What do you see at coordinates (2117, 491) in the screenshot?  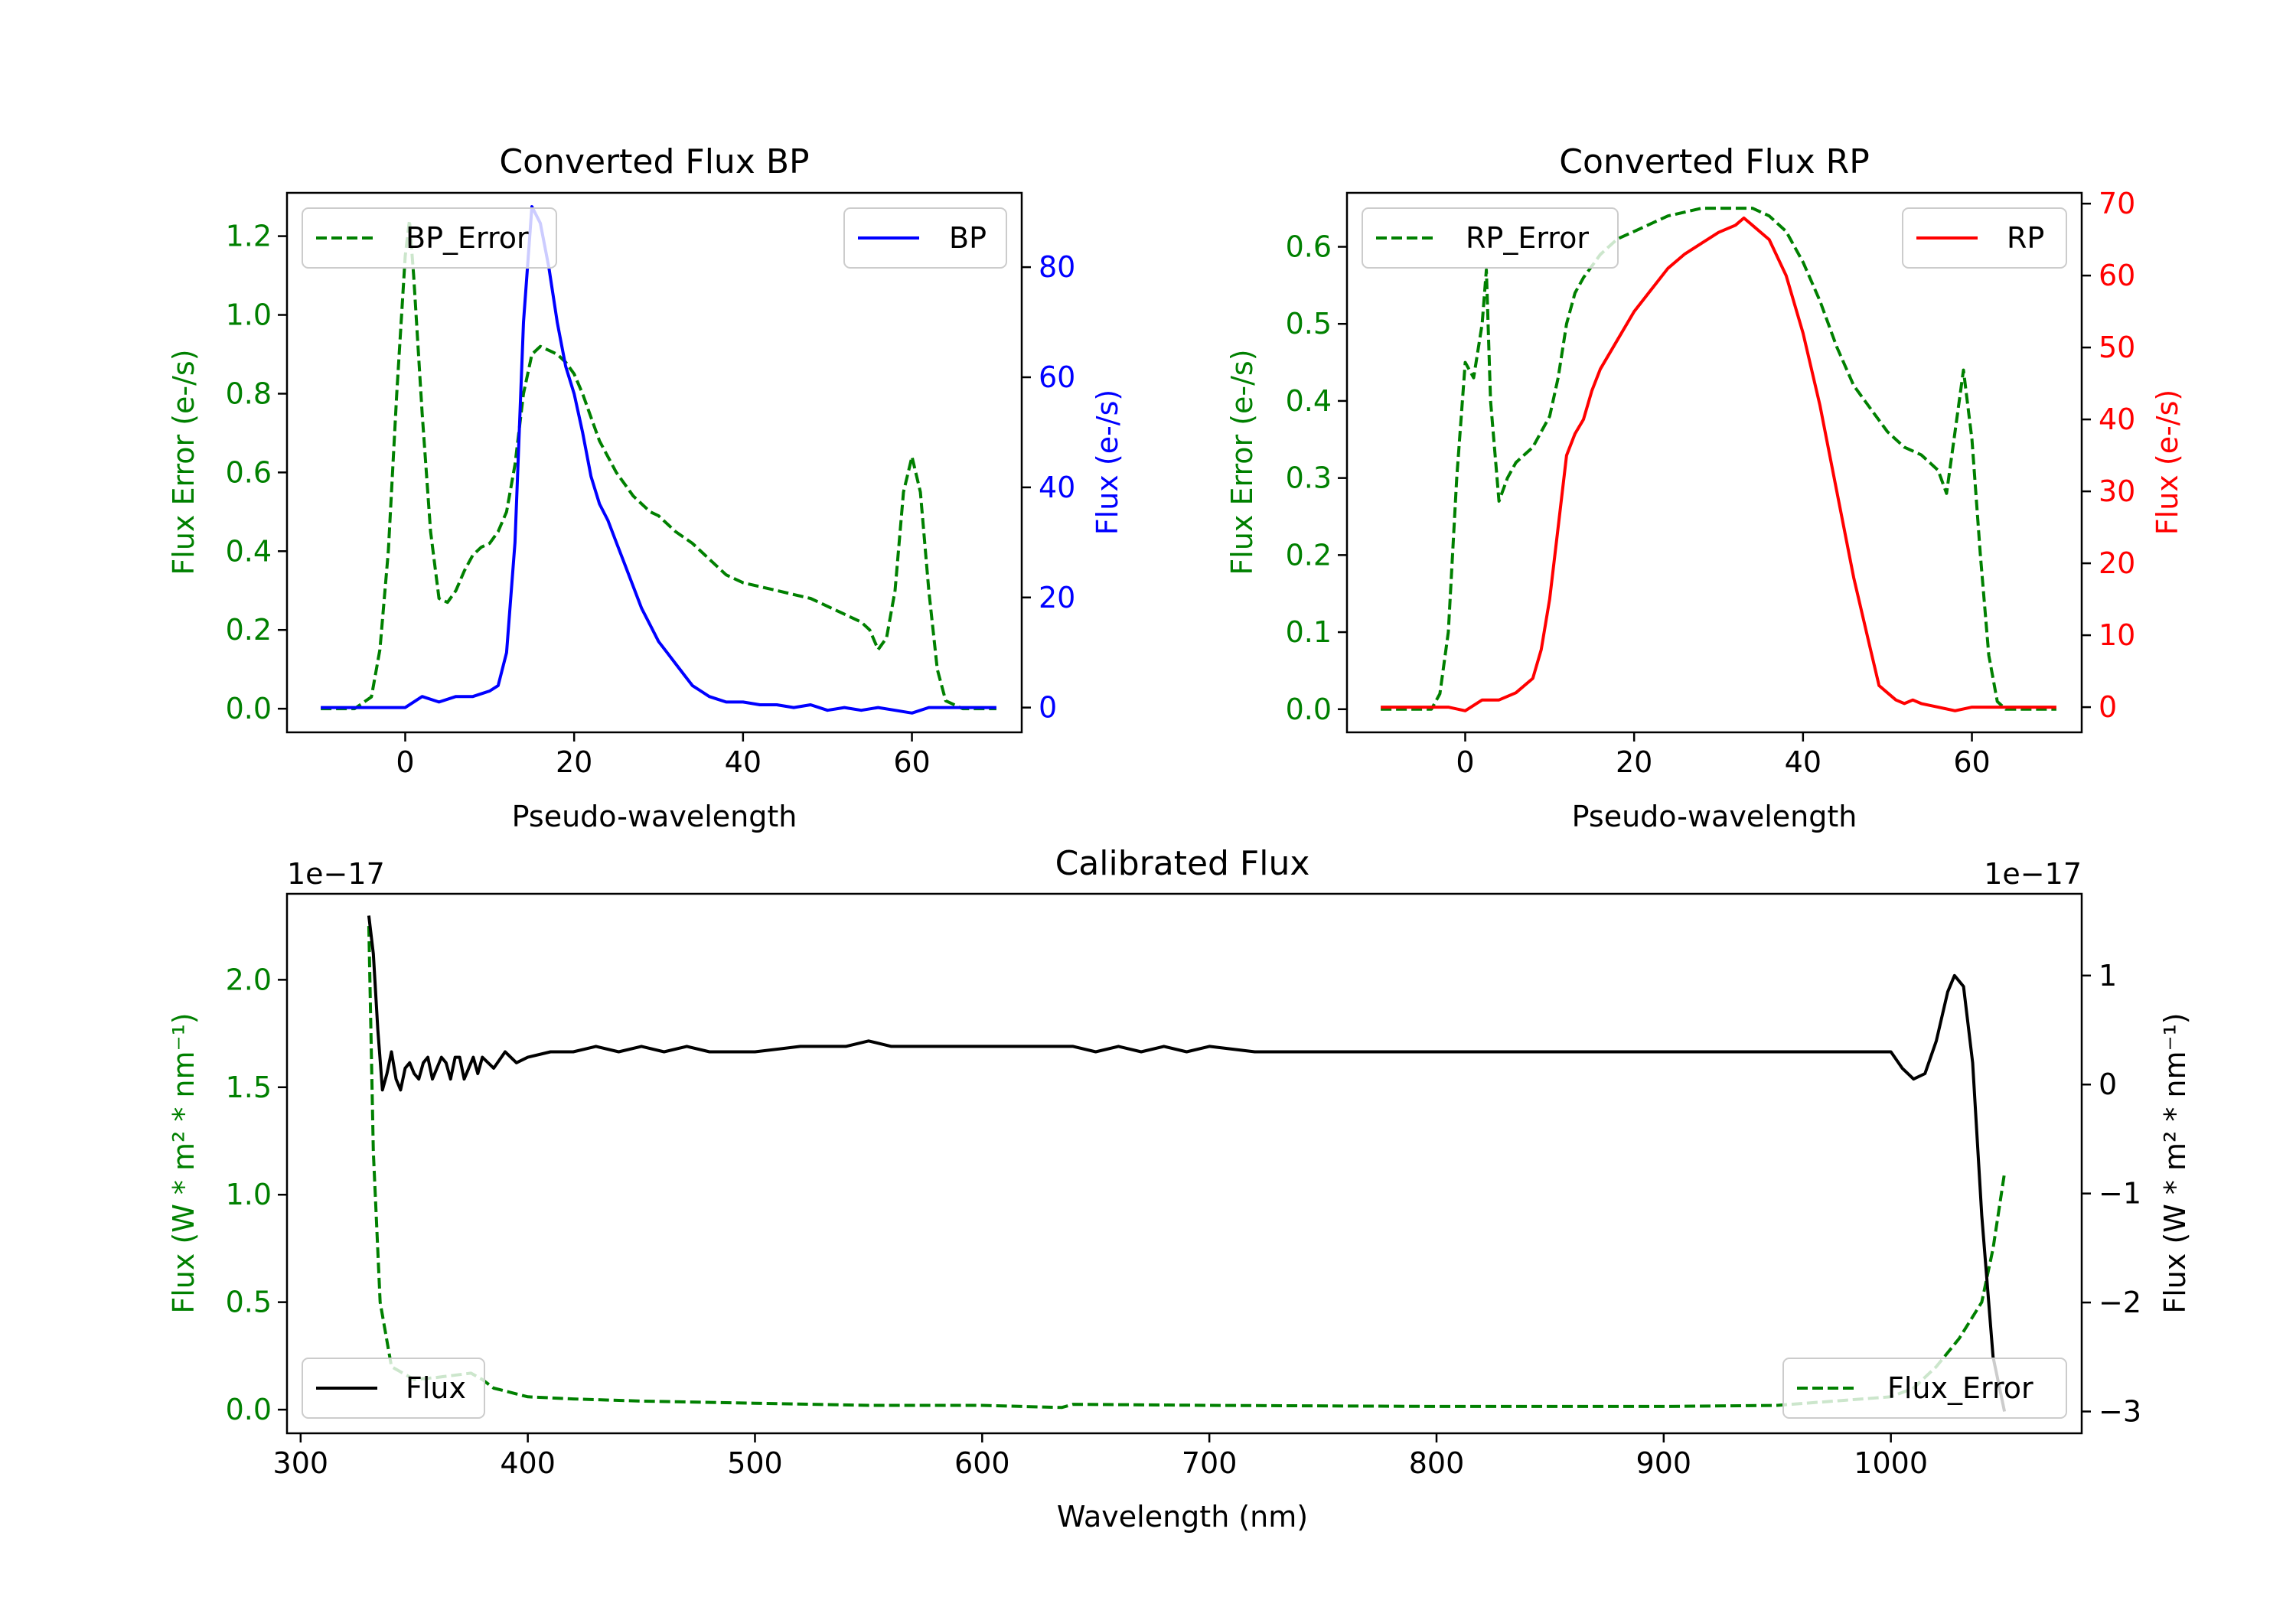 I see `rp-right-tick-label: 30` at bounding box center [2117, 491].